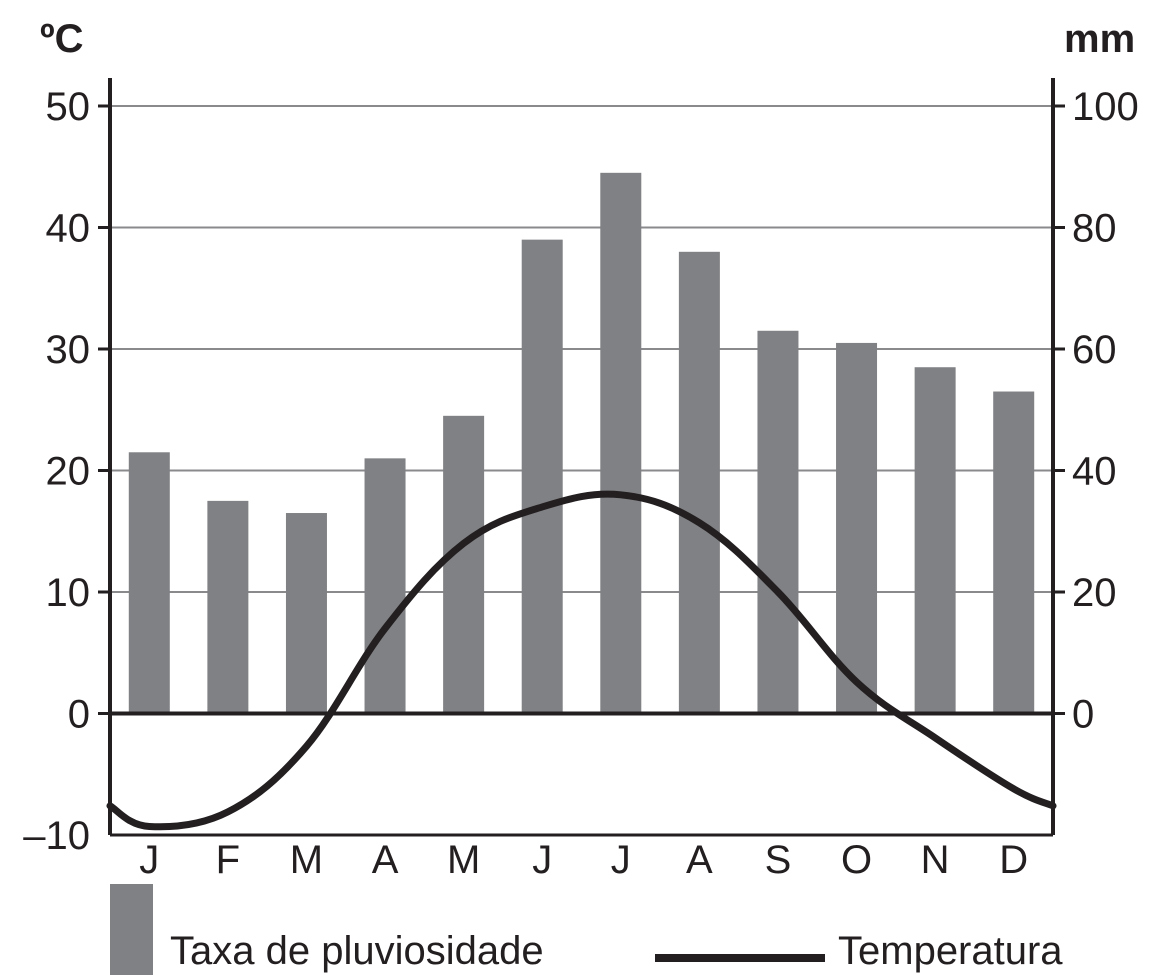  What do you see at coordinates (357, 951) in the screenshot?
I see `legend-precipitation-label: Taxa de pluviosidade` at bounding box center [357, 951].